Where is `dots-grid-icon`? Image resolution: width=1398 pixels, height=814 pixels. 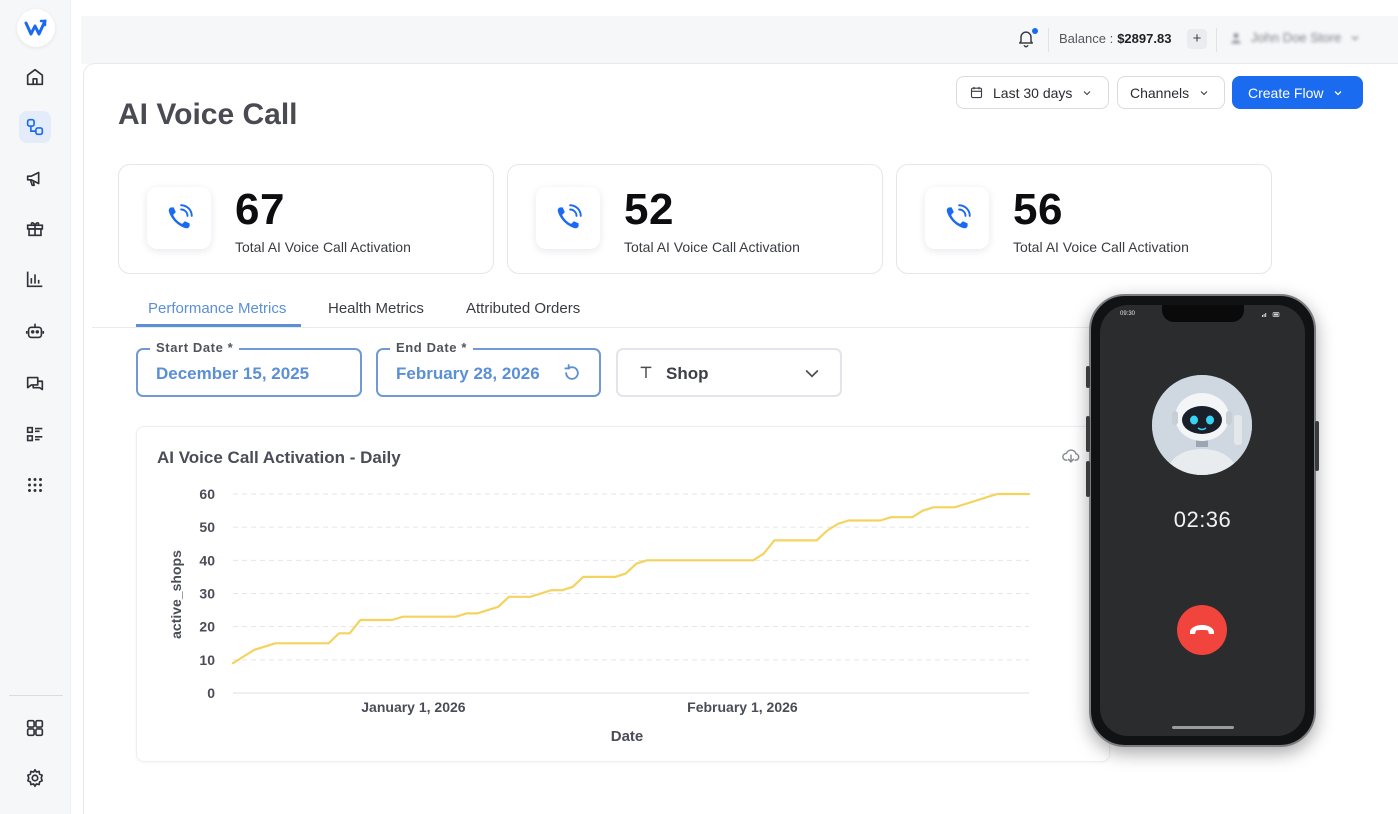 dots-grid-icon is located at coordinates (35, 485).